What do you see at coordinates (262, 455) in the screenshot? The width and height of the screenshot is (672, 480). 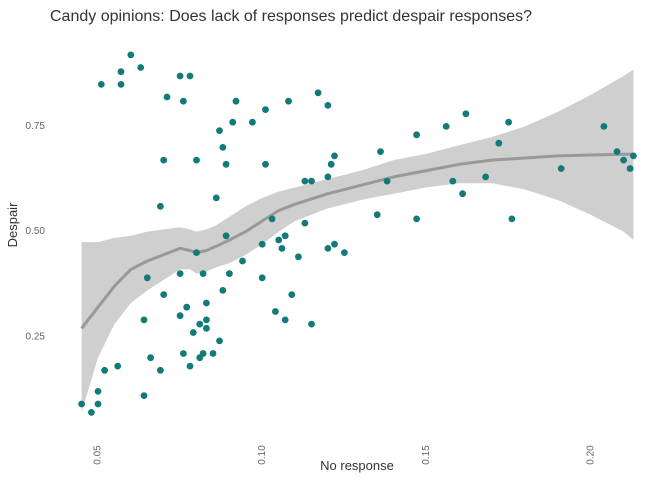 I see `x-tick-label: 0.10` at bounding box center [262, 455].